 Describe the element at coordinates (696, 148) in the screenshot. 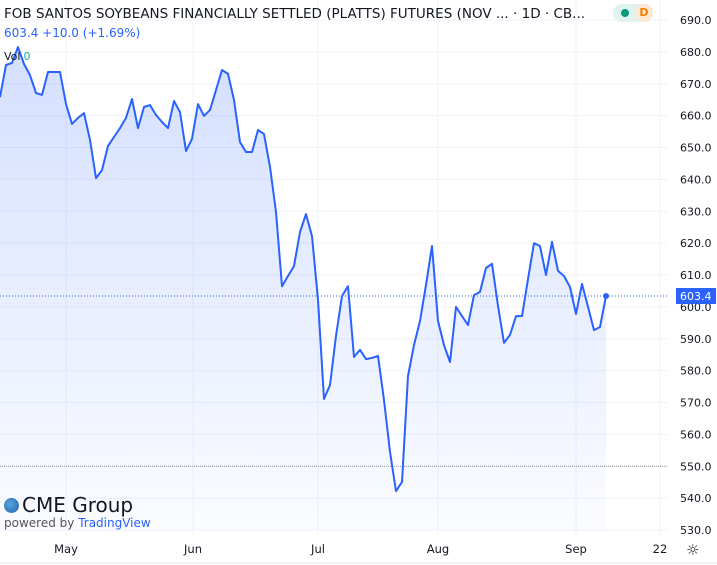

I see `y-tick-label: 650.0` at that location.